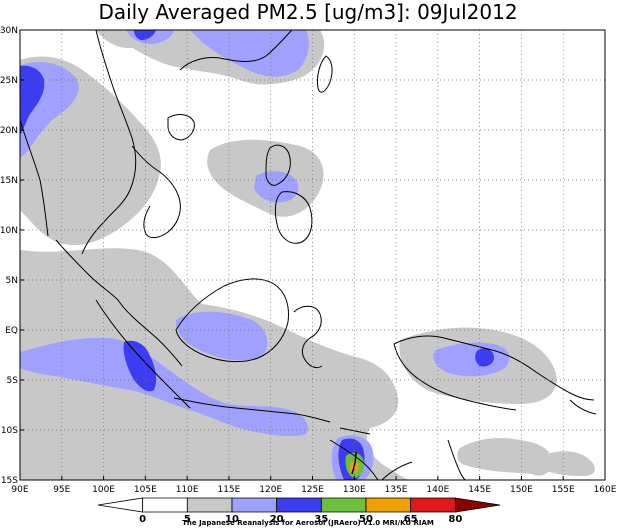  What do you see at coordinates (457, 460) in the screenshot?
I see `coastline-cape-york` at bounding box center [457, 460].